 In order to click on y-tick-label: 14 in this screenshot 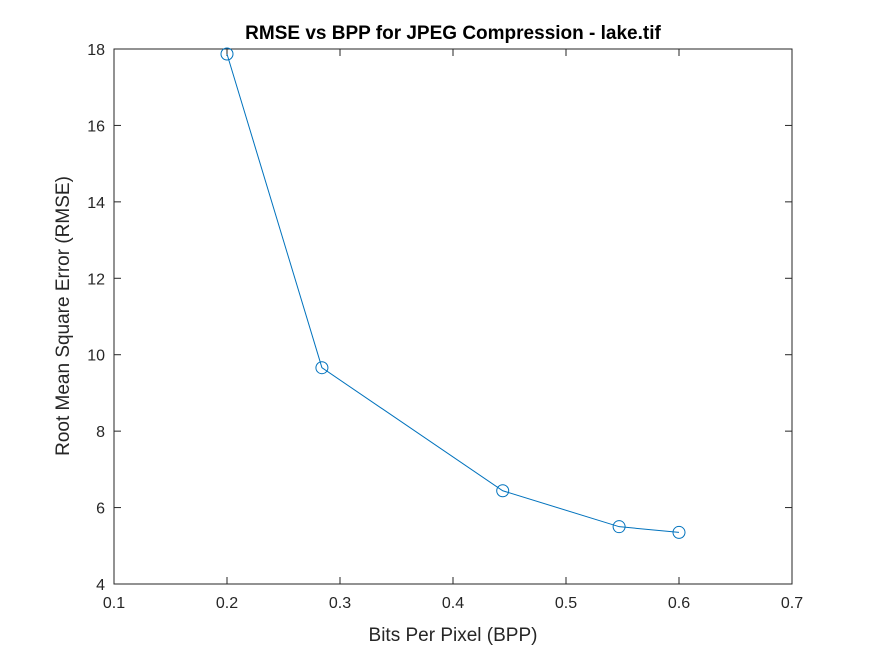, I will do `click(96, 203)`.